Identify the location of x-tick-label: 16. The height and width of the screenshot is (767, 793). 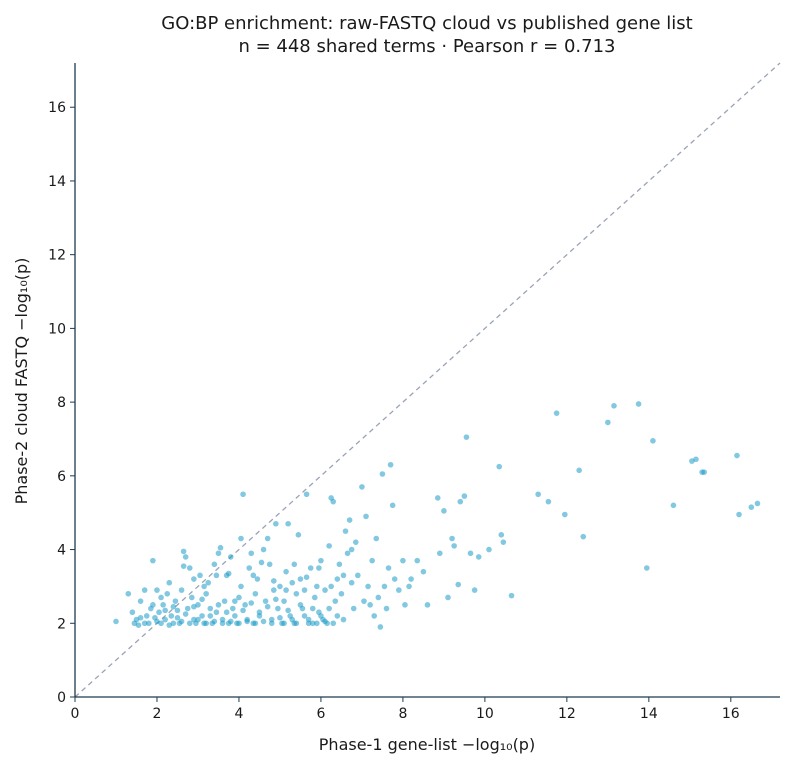
(731, 714).